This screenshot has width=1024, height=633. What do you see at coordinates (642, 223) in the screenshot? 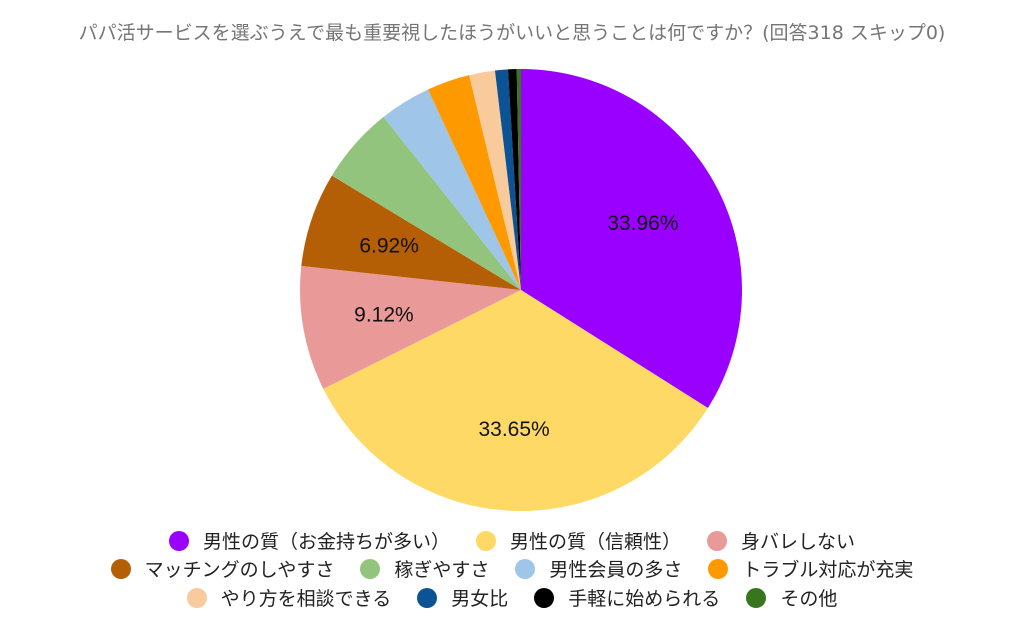
I see `slice-percentage-label: 33.96%` at bounding box center [642, 223].